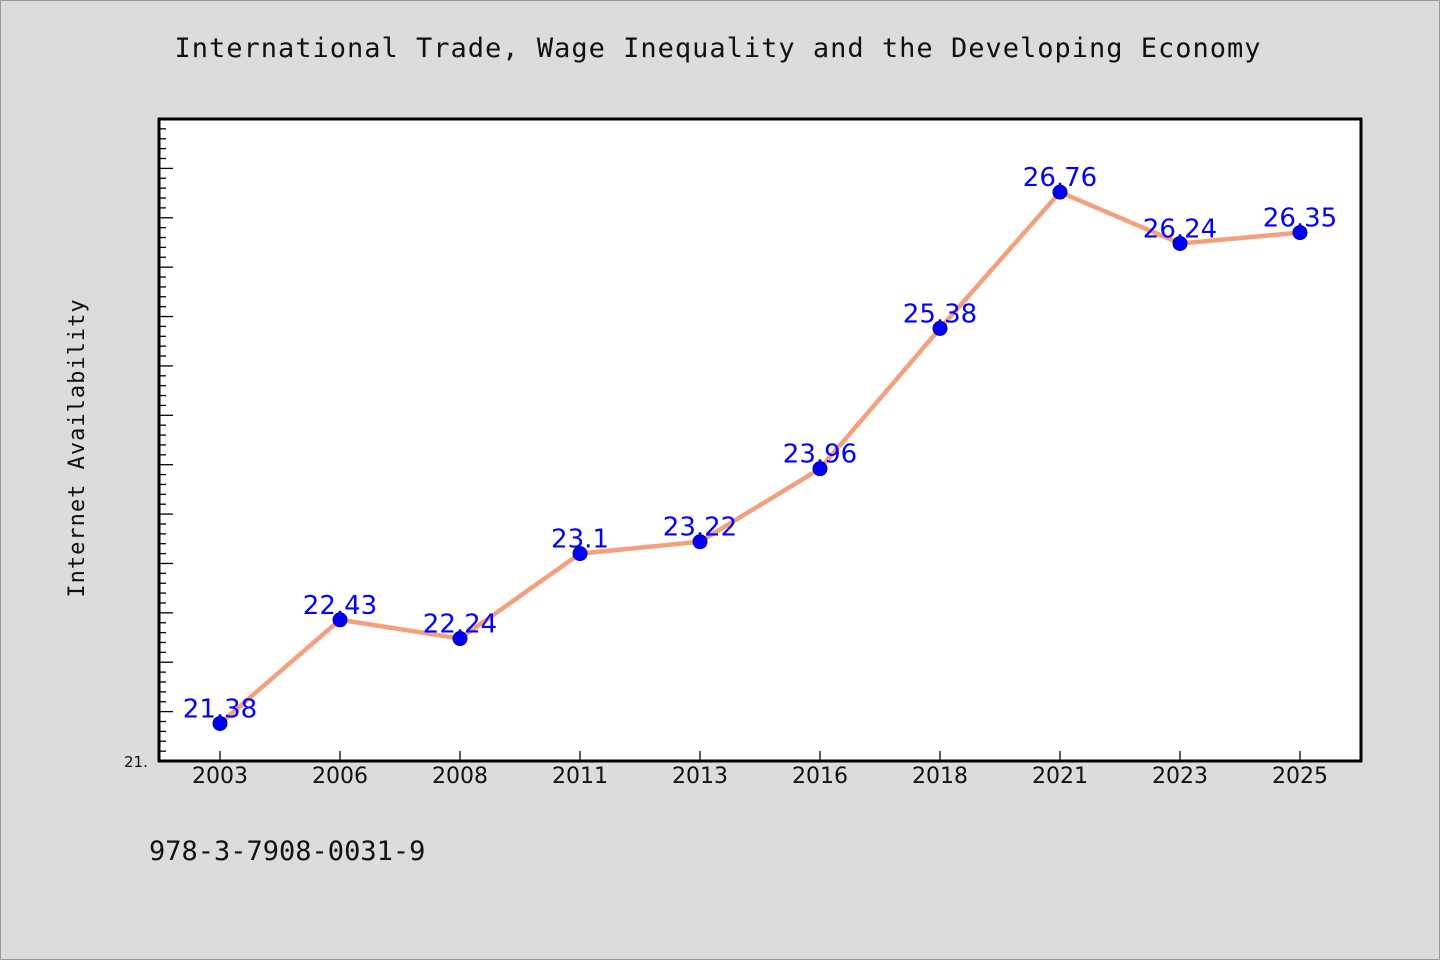  What do you see at coordinates (760, 770) in the screenshot?
I see `x-axis-ticks: 2003 2006 2008 2011 2013 2016 2018 2021 2023 2025` at bounding box center [760, 770].